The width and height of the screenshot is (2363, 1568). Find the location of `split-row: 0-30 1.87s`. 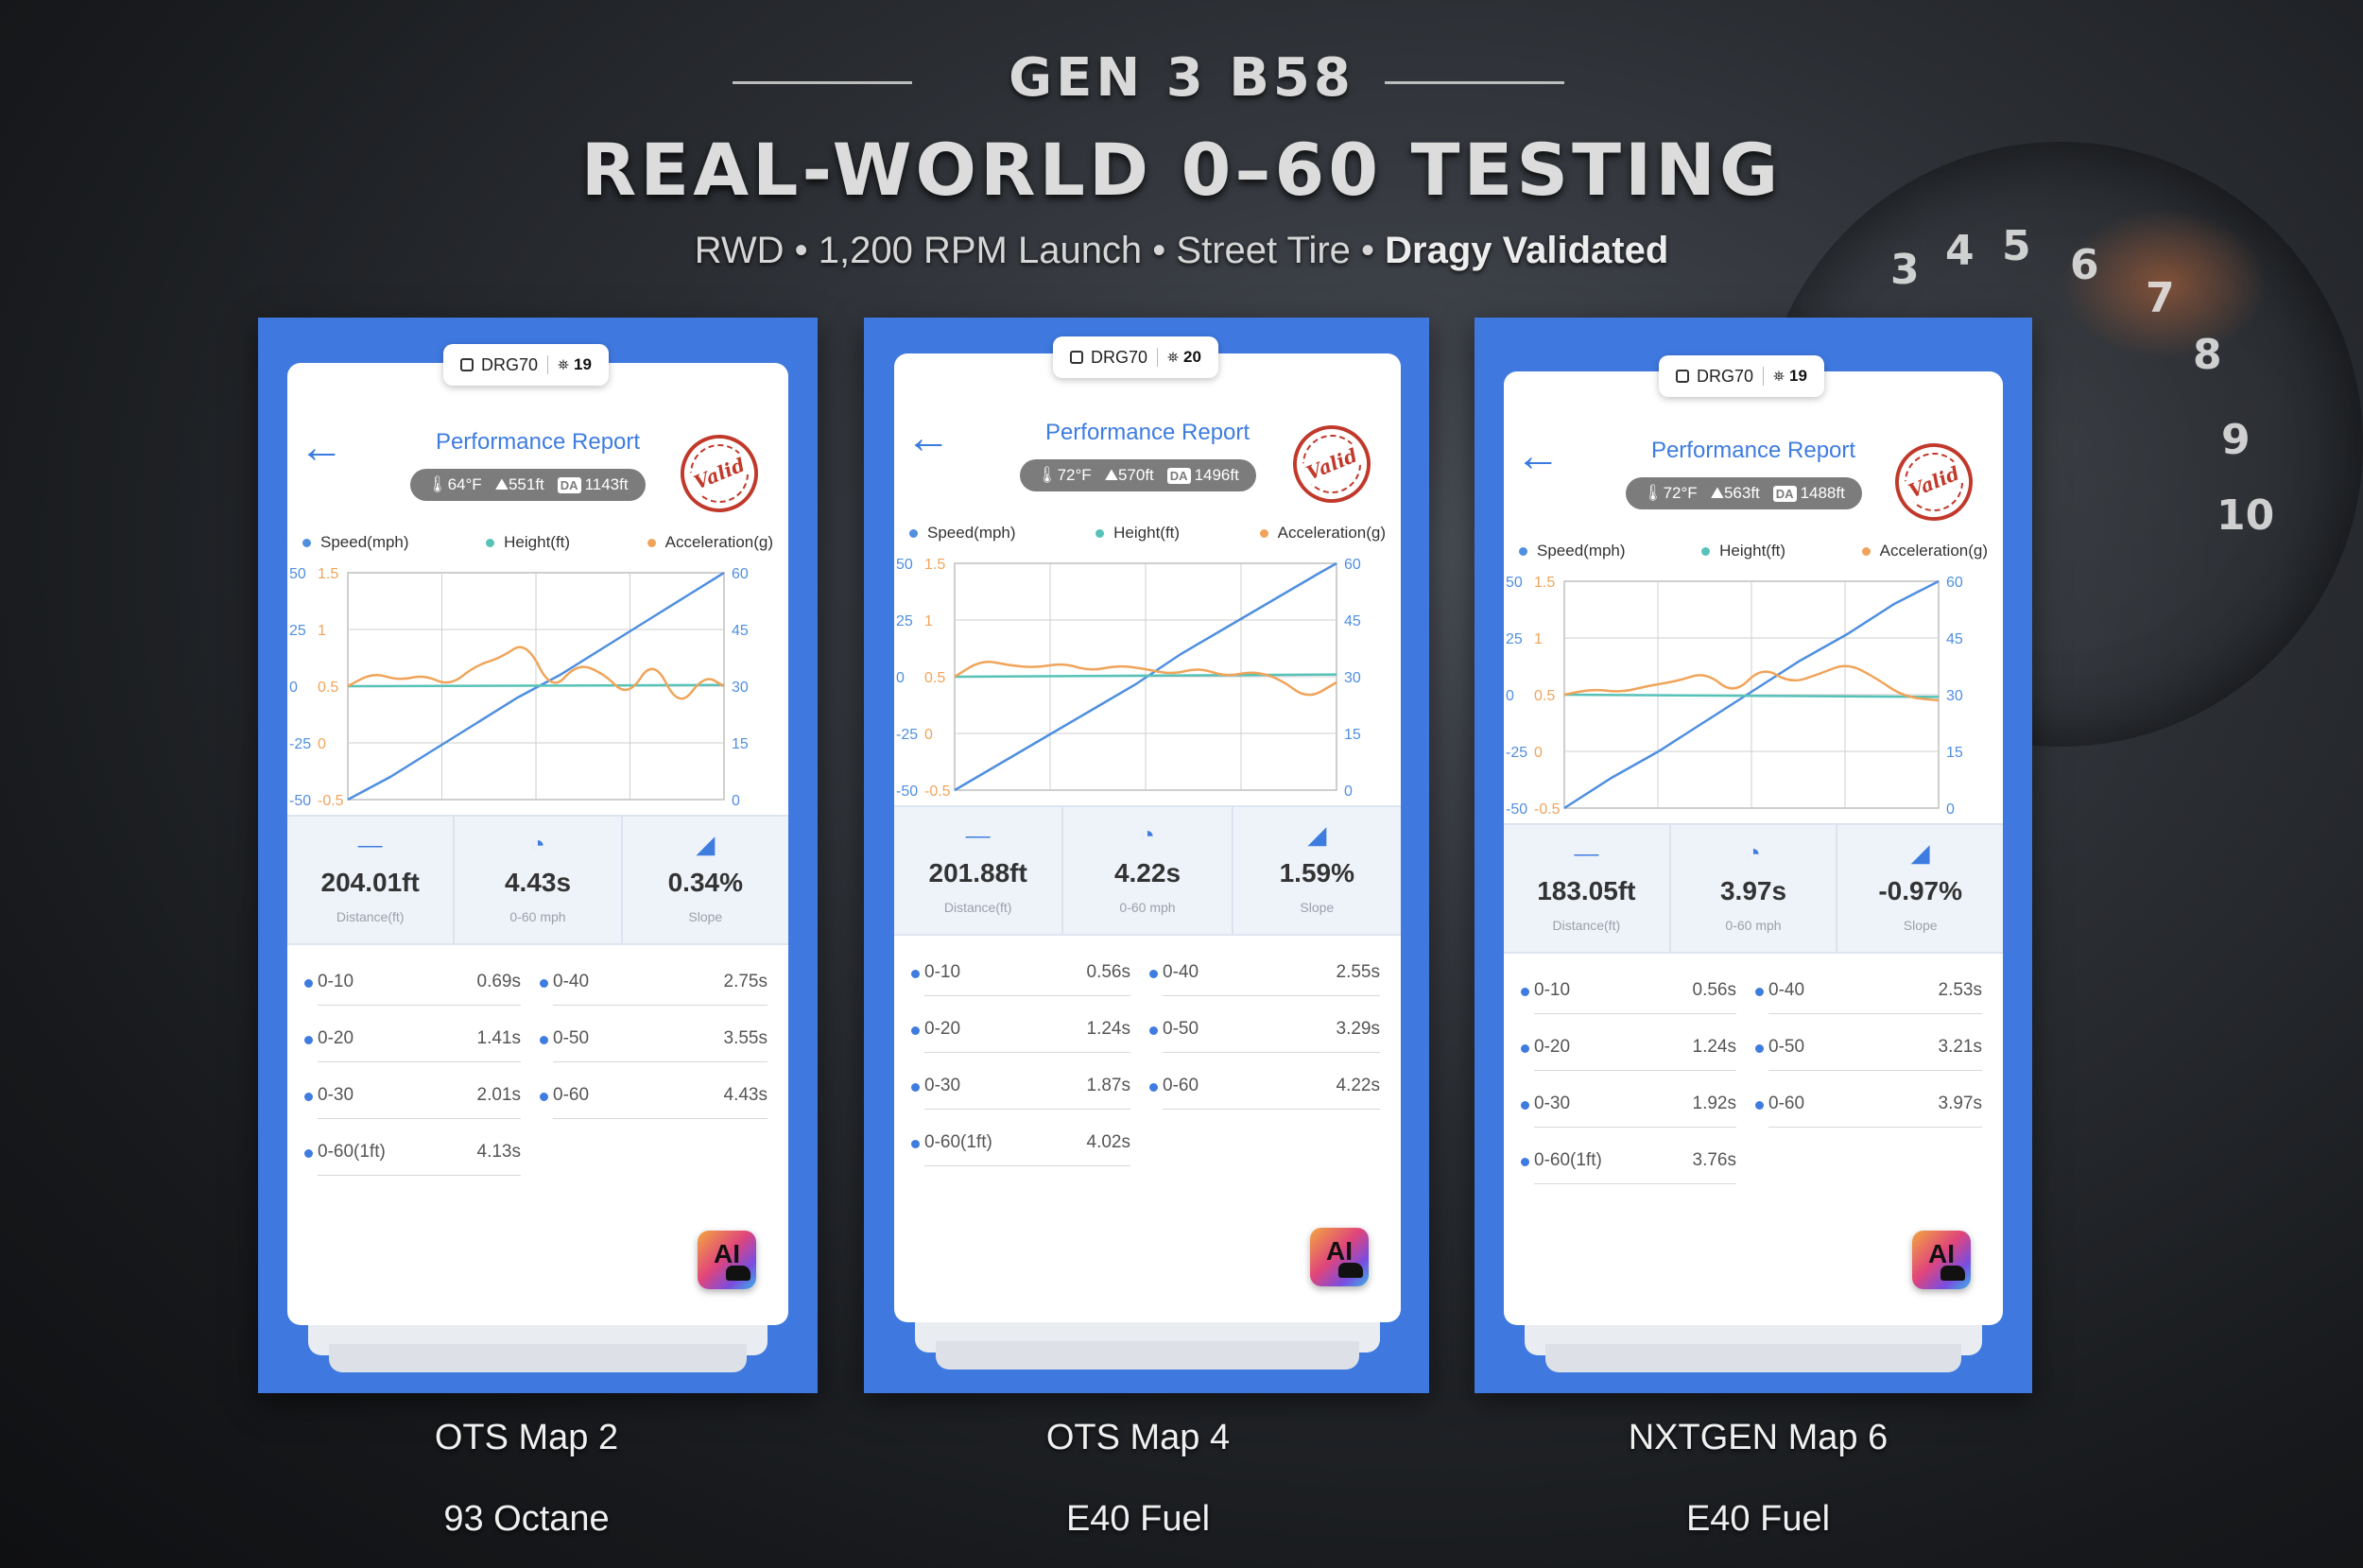

split-row: 0-30 1.87s is located at coordinates (1020, 1091).